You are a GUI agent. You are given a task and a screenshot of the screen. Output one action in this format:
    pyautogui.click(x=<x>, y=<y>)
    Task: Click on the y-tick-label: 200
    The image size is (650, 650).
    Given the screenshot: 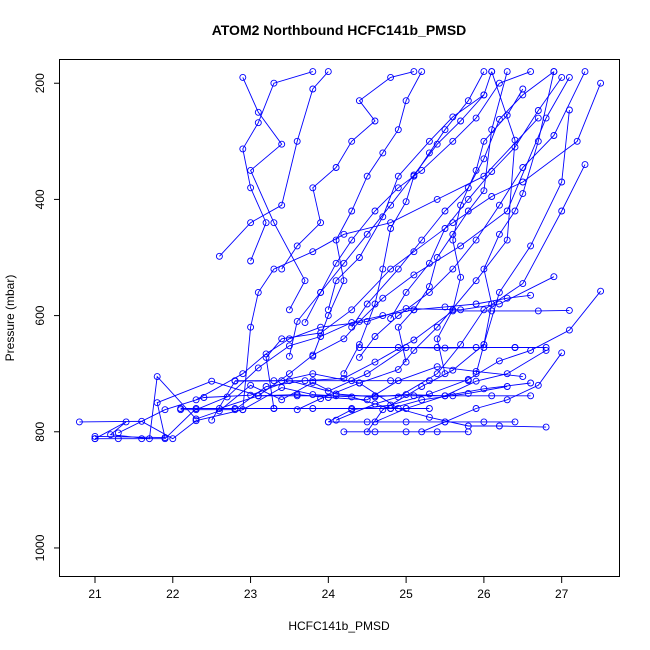 What is the action you would take?
    pyautogui.click(x=40, y=83)
    